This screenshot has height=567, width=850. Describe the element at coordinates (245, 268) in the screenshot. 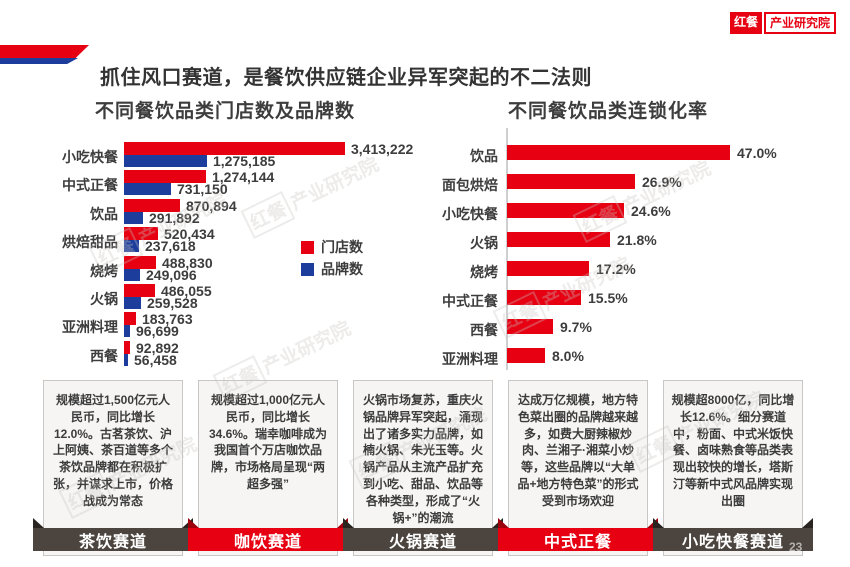

I see `left-chart-row: 烧烤 488,830 249,096` at that location.